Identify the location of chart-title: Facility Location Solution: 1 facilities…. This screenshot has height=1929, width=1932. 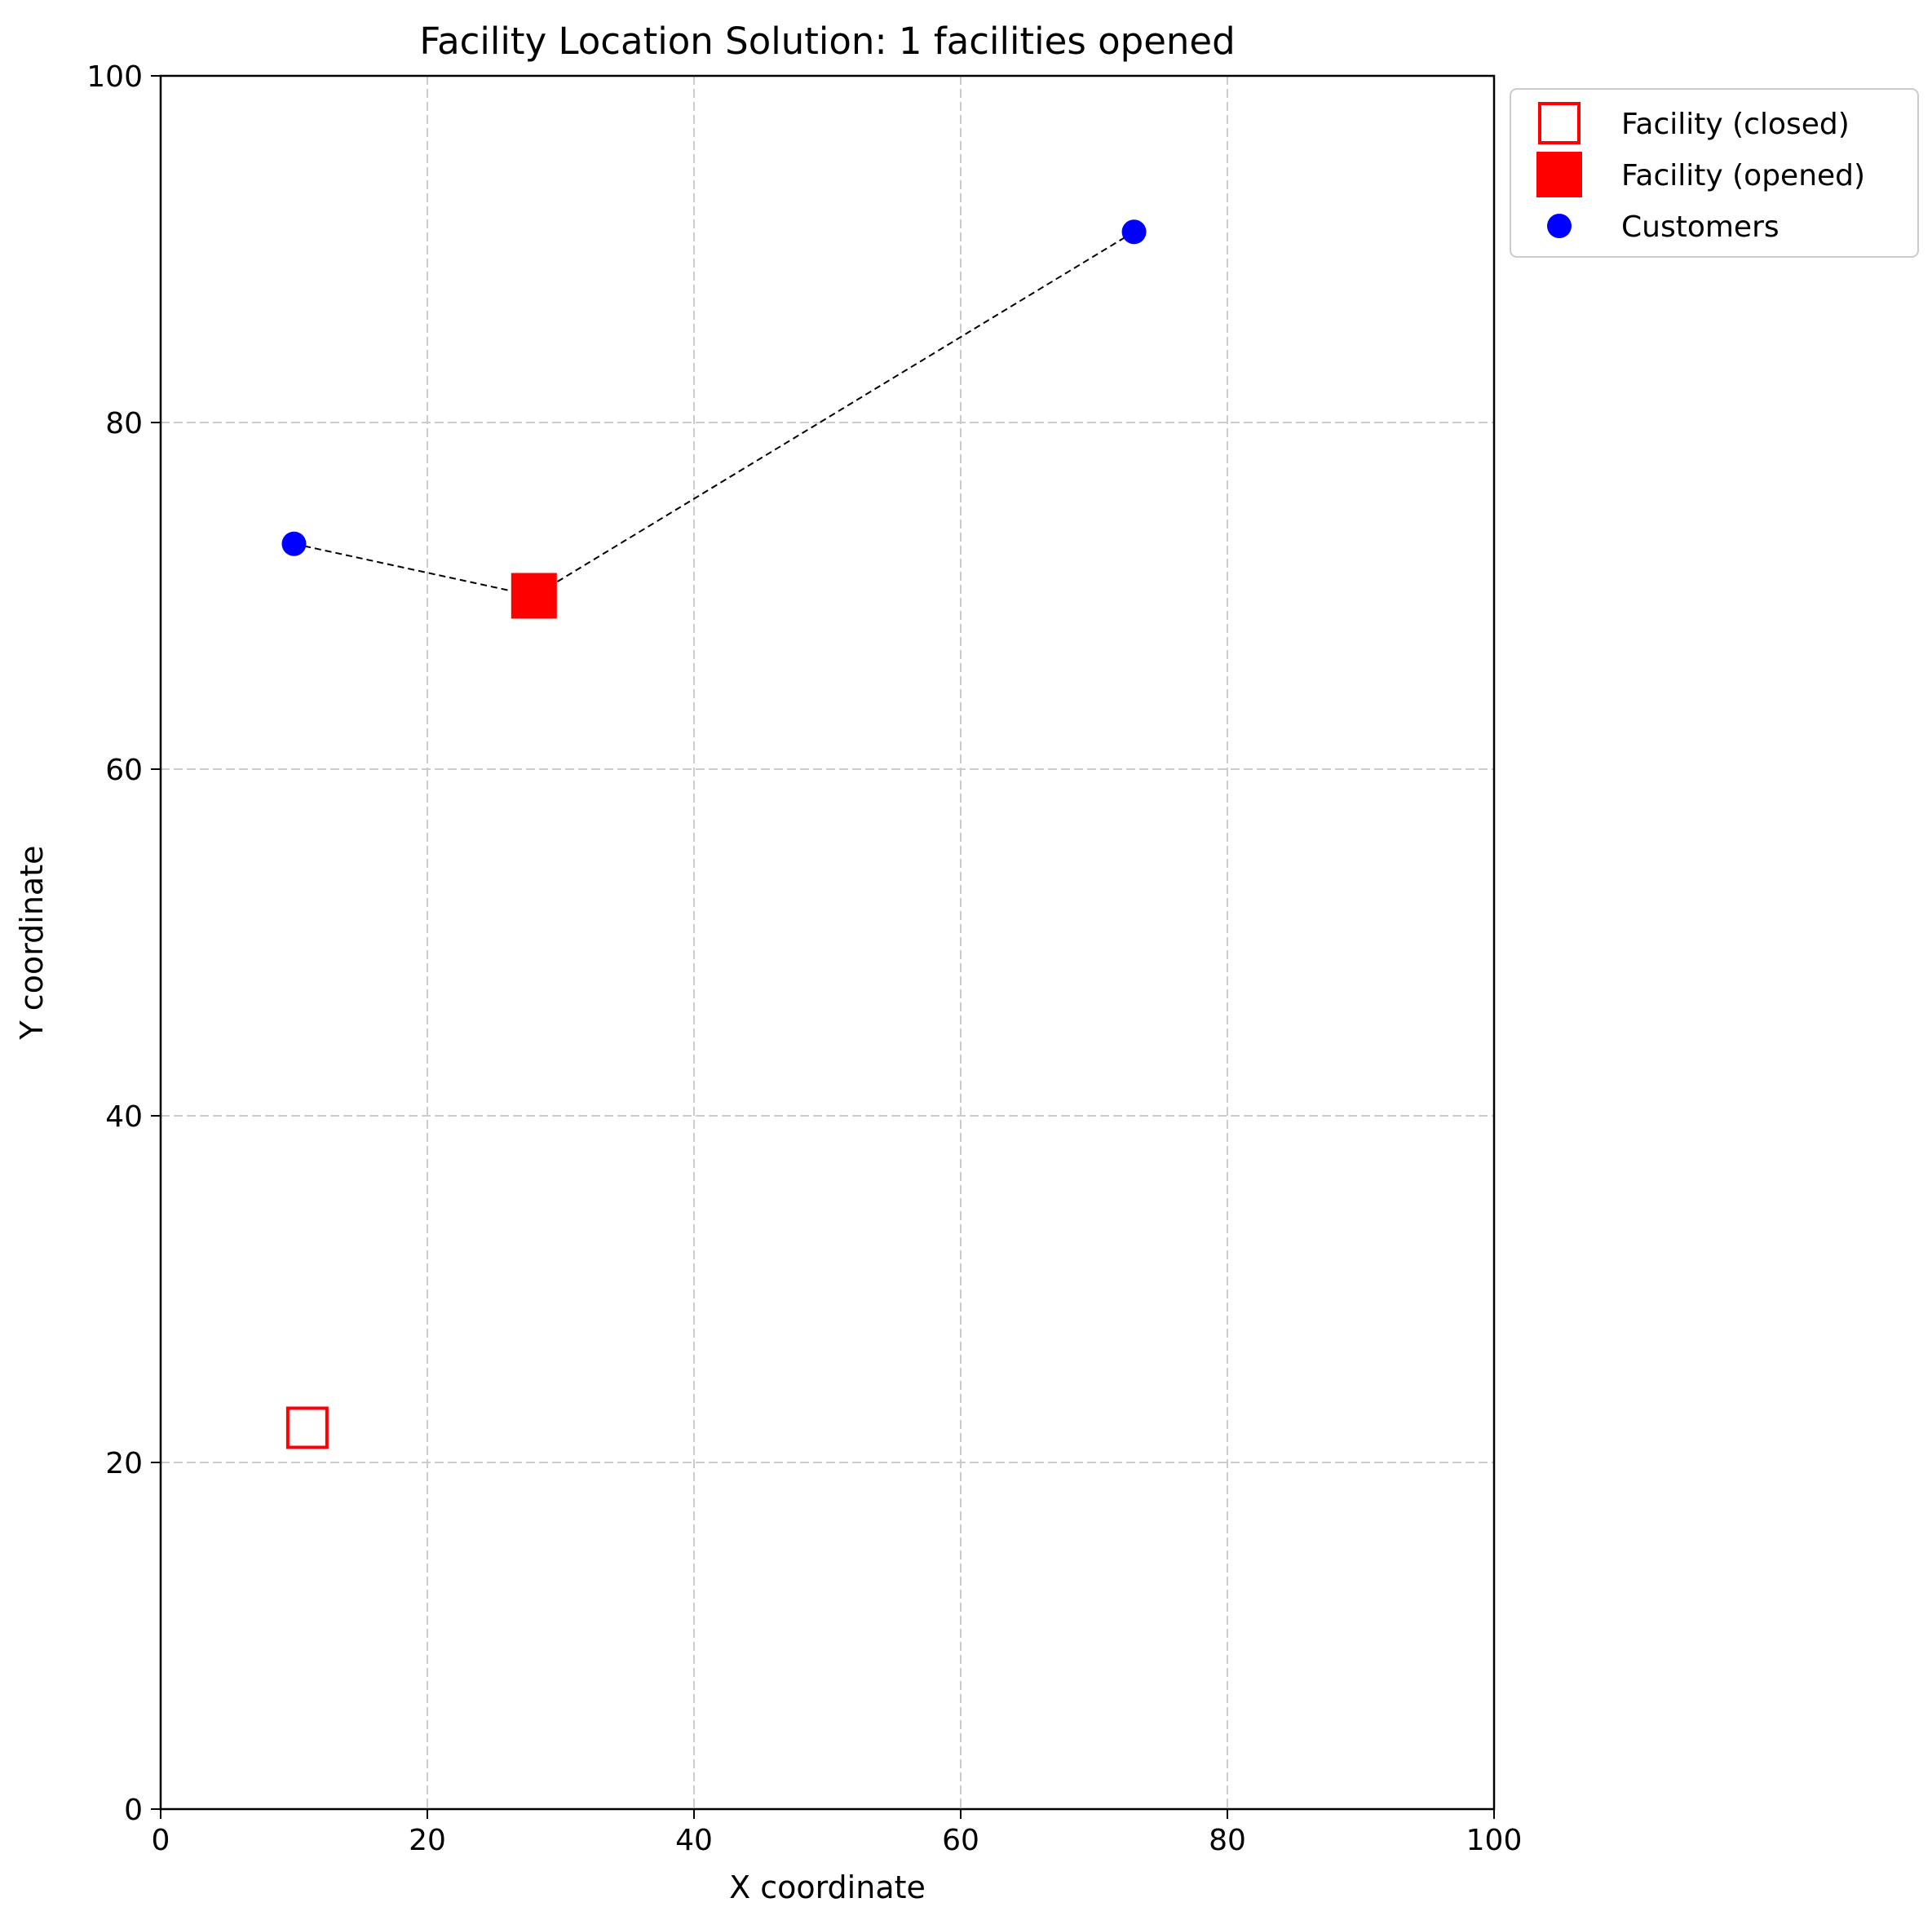
(827, 41).